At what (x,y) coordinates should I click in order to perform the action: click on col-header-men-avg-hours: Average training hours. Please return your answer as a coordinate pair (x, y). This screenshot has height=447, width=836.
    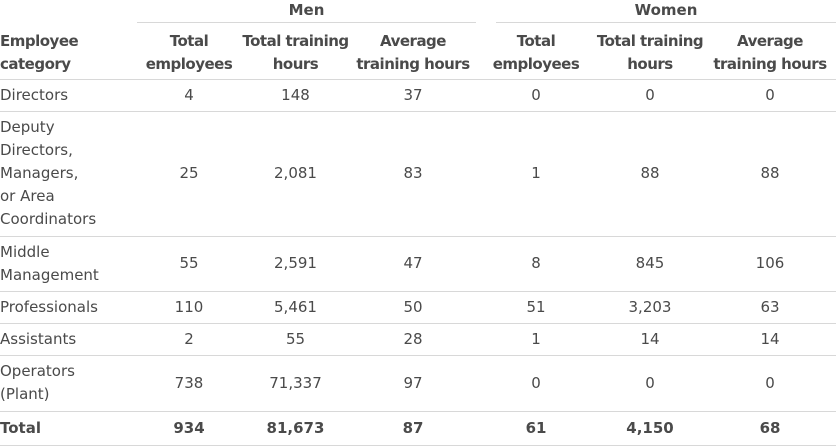
    Looking at the image, I should click on (413, 54).